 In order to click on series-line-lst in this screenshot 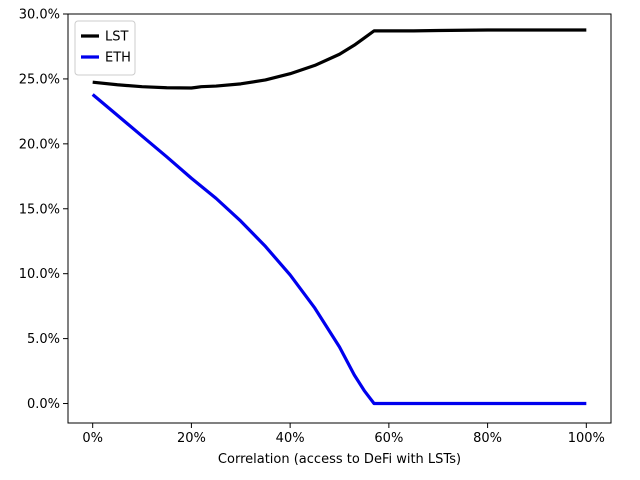, I will do `click(339, 59)`.